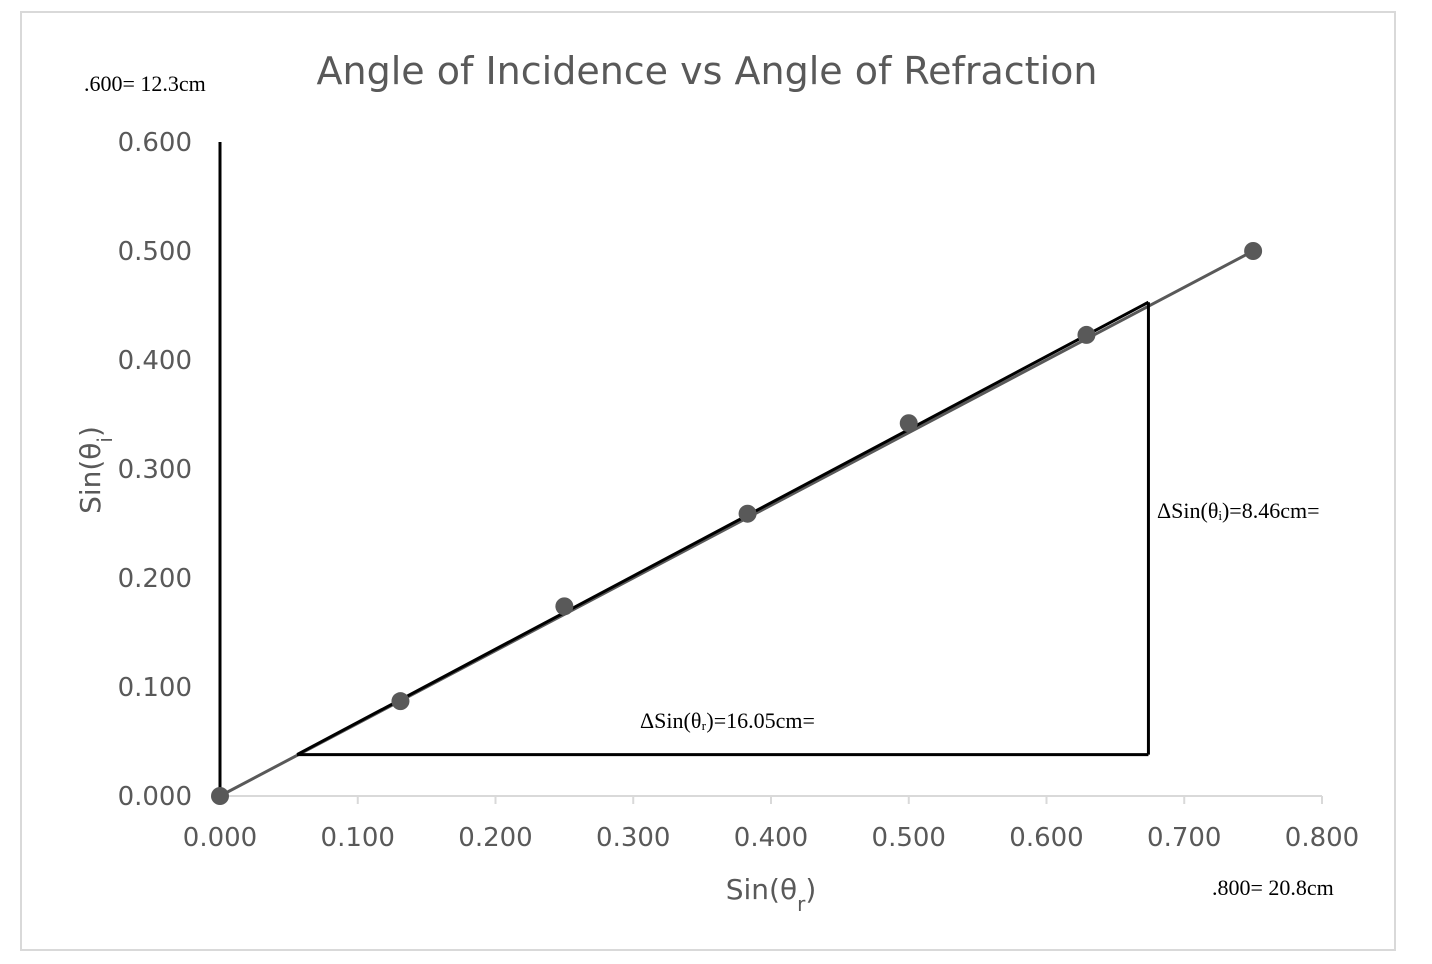  What do you see at coordinates (155, 579) in the screenshot?
I see `y-tick-label: 0.200` at bounding box center [155, 579].